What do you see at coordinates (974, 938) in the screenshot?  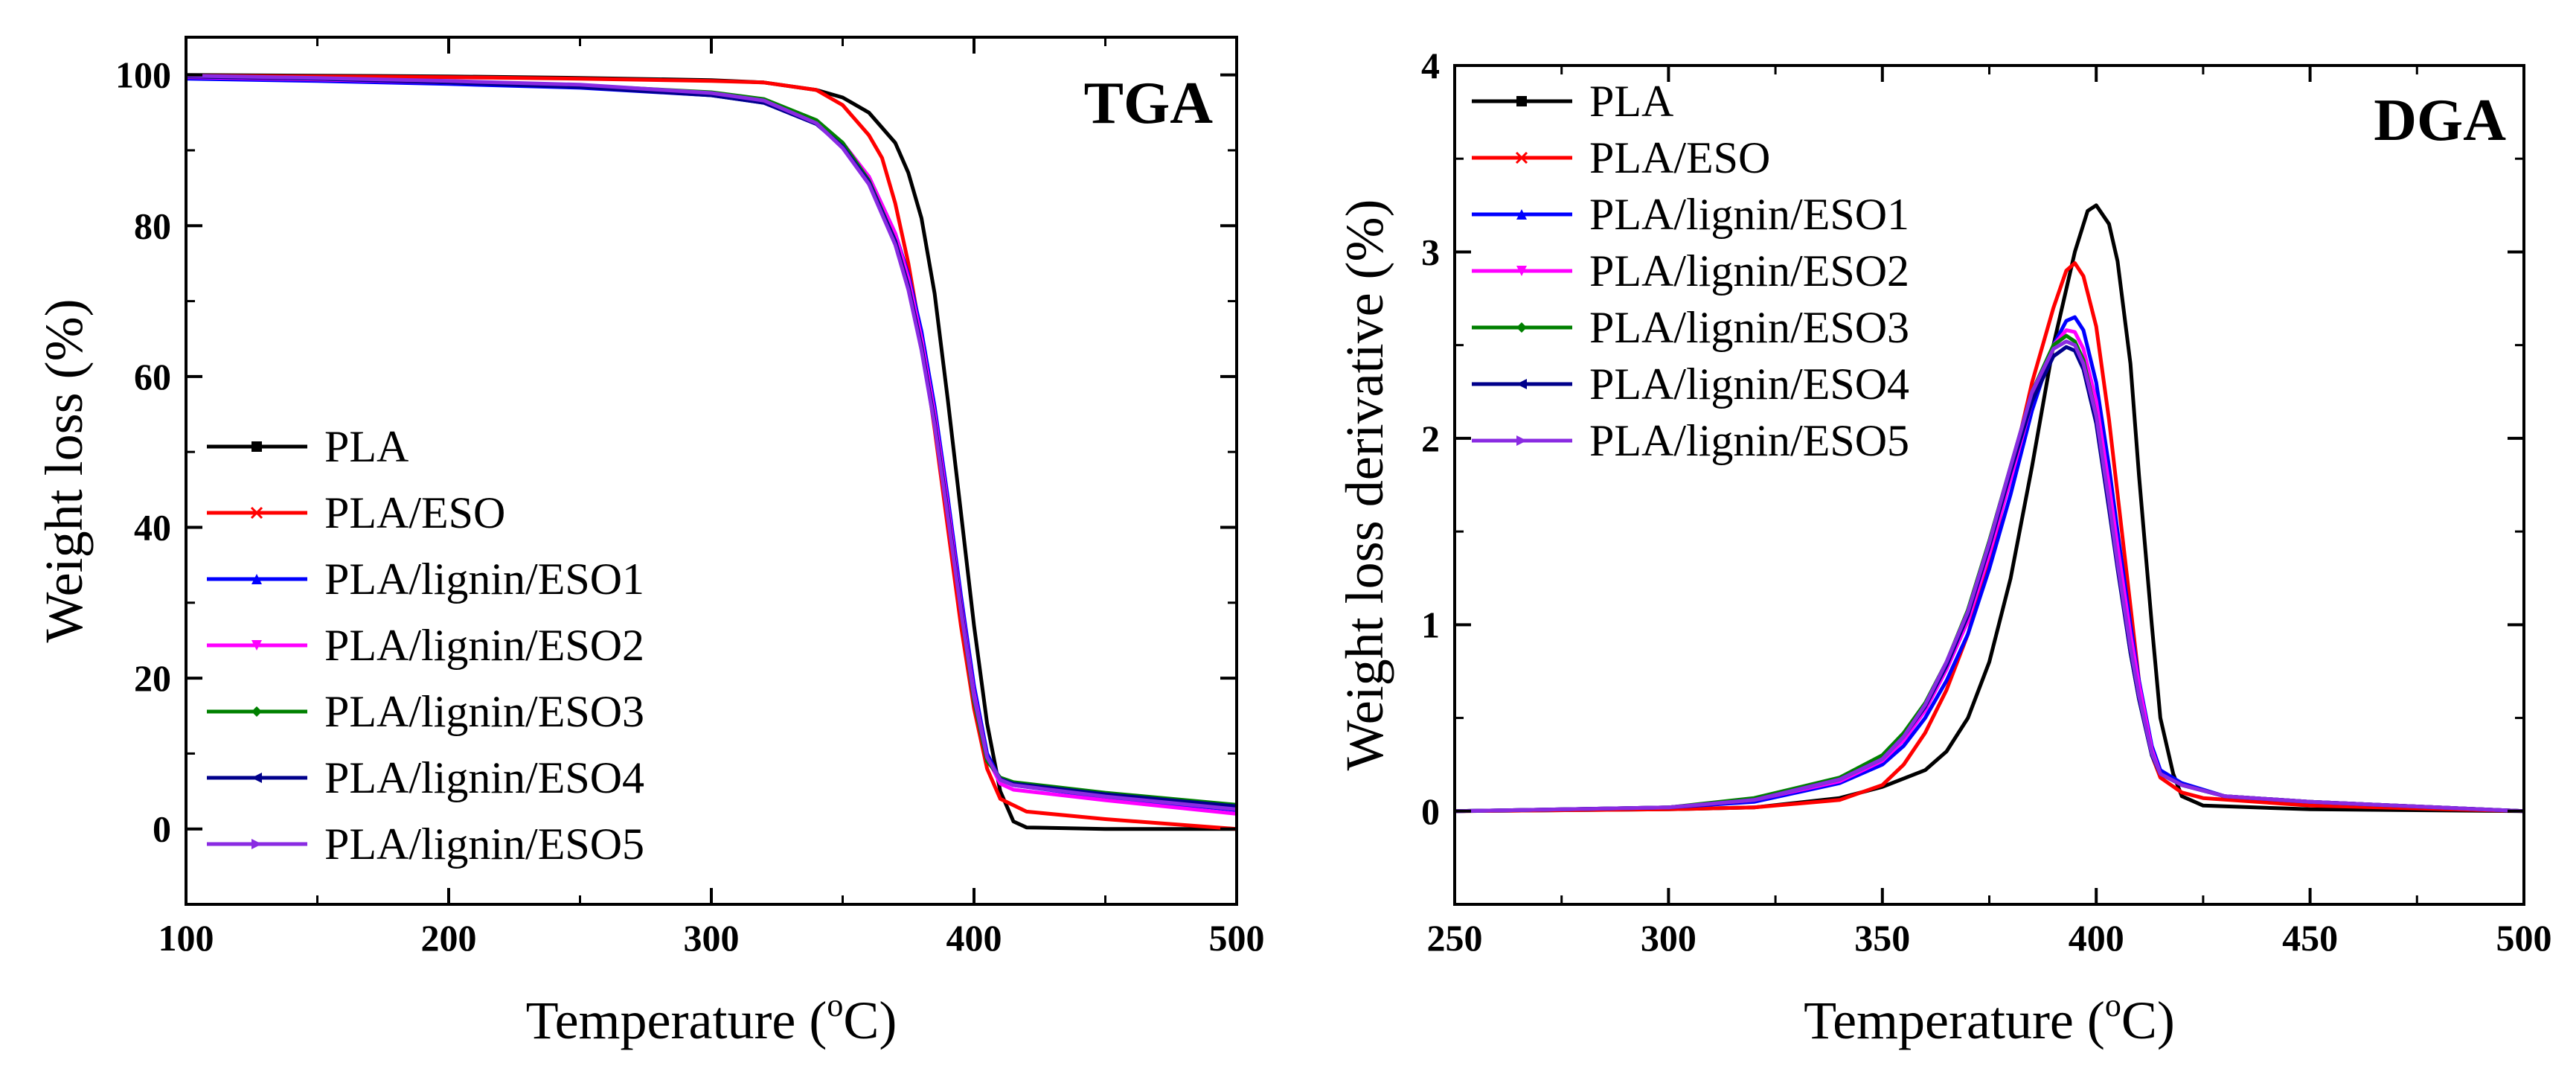 I see `tga-x-tick-label: 400` at bounding box center [974, 938].